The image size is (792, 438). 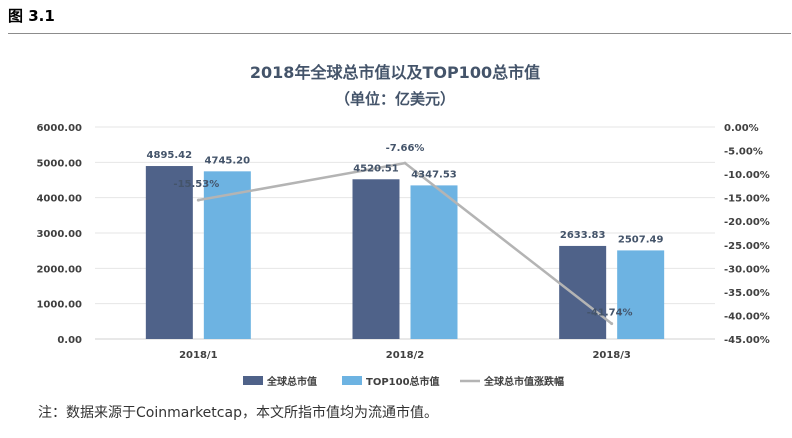 I want to click on chart-title: 2018年全球总市值以及TOP100总市值, so click(x=395, y=72).